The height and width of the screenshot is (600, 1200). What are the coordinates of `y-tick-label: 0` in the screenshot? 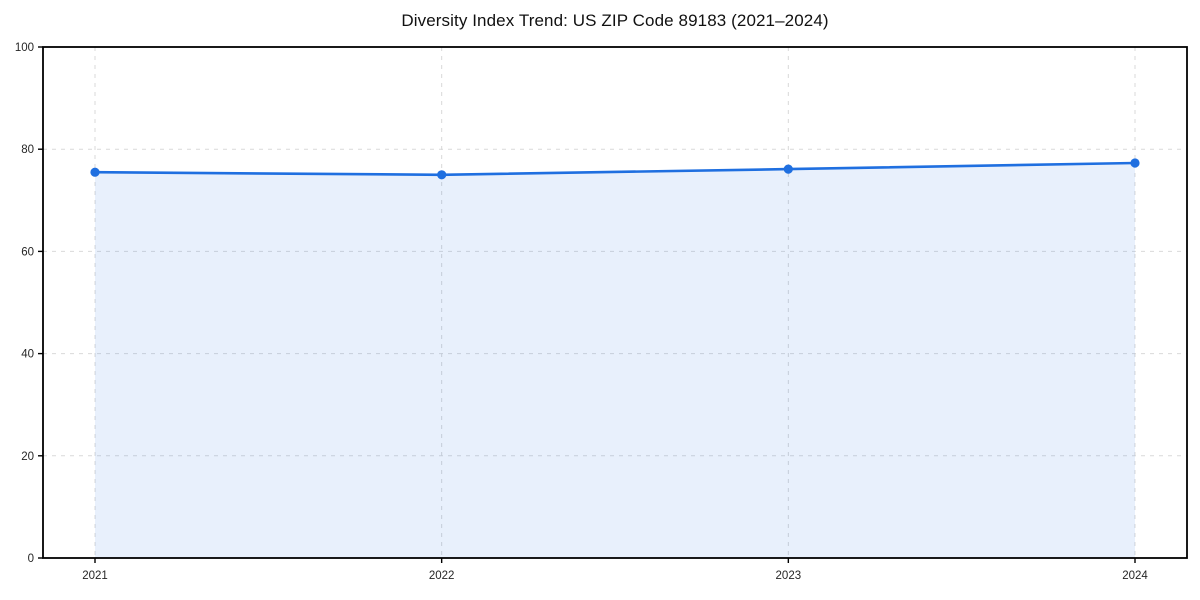 It's located at (31, 559).